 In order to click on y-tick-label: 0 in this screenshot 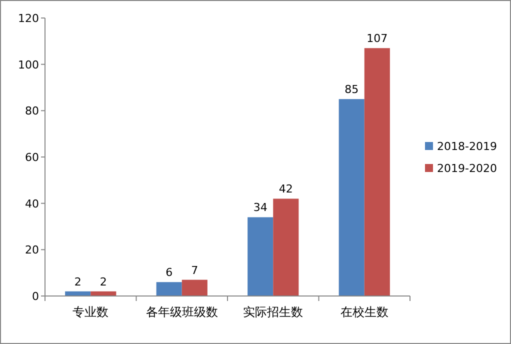, I will do `click(35, 296)`.